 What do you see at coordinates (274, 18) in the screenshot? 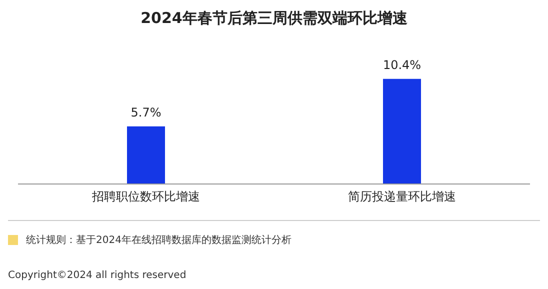
I see `chart-title: 2024年春节后第三周供需双端环比增速` at bounding box center [274, 18].